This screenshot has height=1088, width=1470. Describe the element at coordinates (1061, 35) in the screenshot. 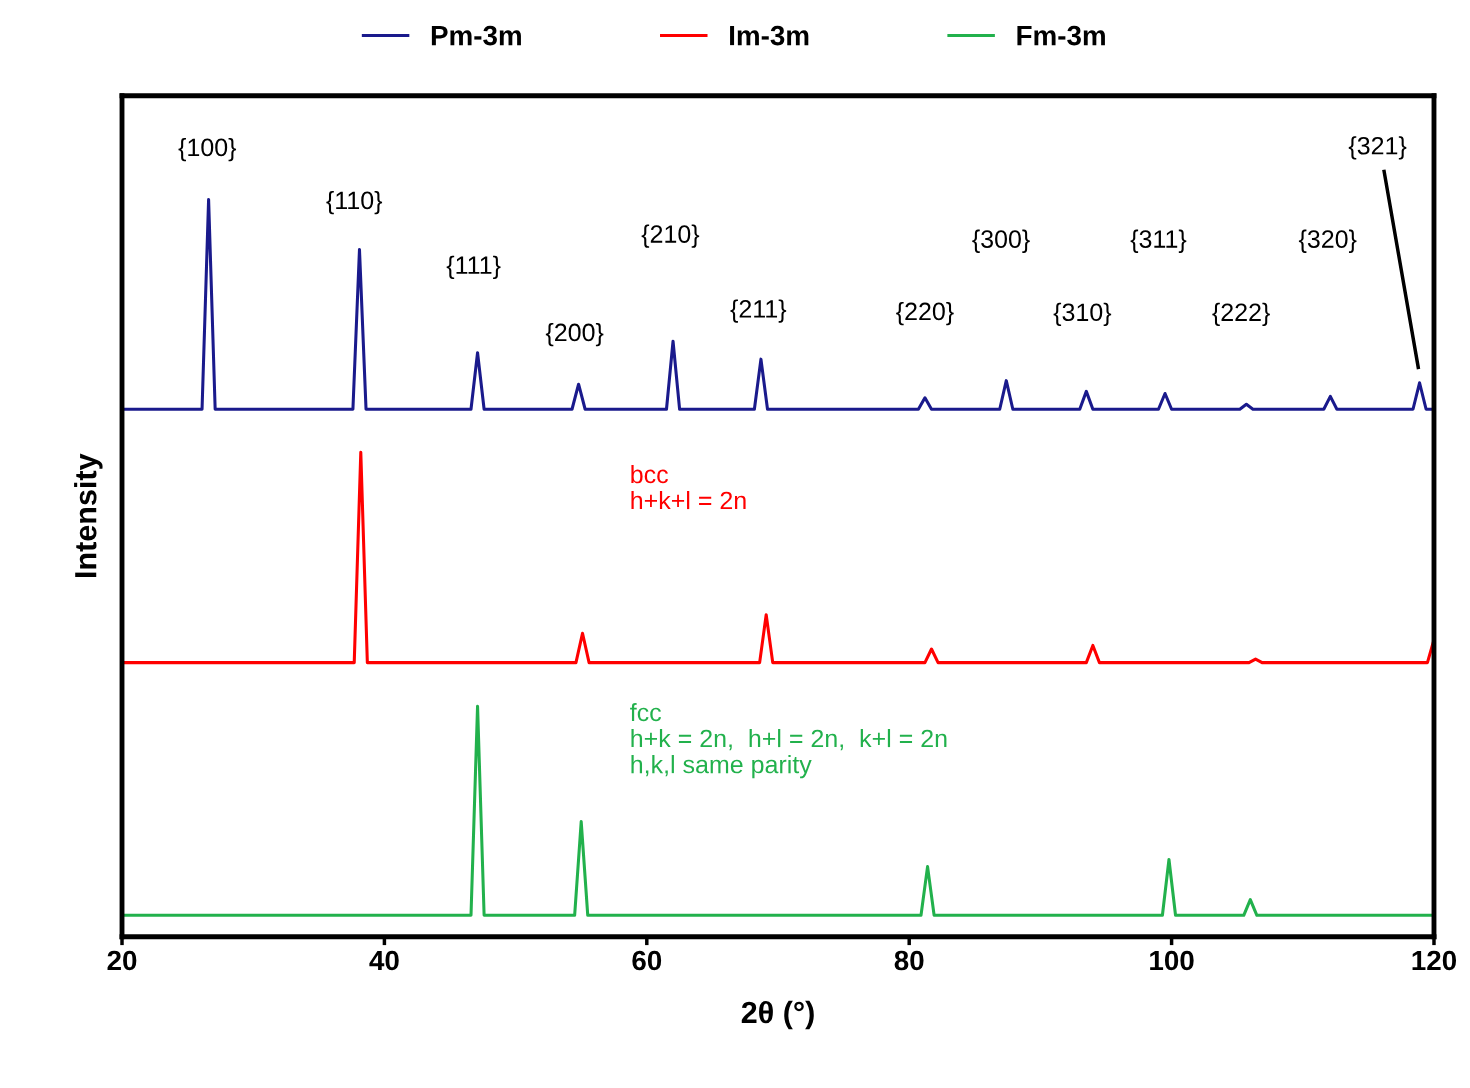

I see `legend-label: Fm-3m` at that location.